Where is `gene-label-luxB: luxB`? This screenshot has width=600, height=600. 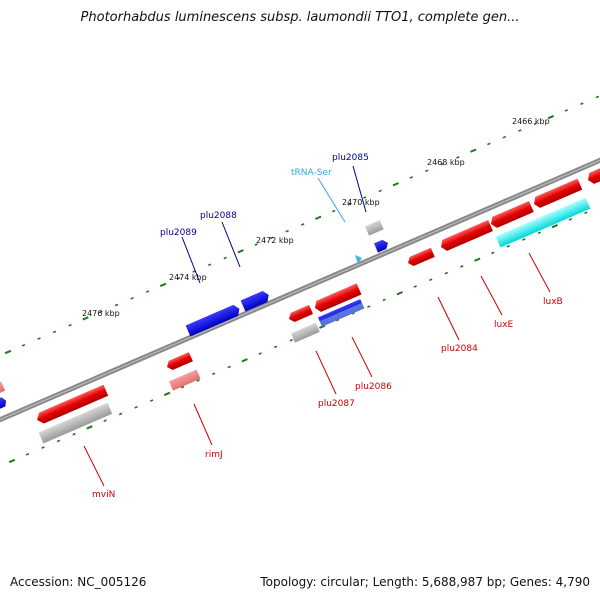
gene-label-luxB: luxB is located at coordinates (553, 302).